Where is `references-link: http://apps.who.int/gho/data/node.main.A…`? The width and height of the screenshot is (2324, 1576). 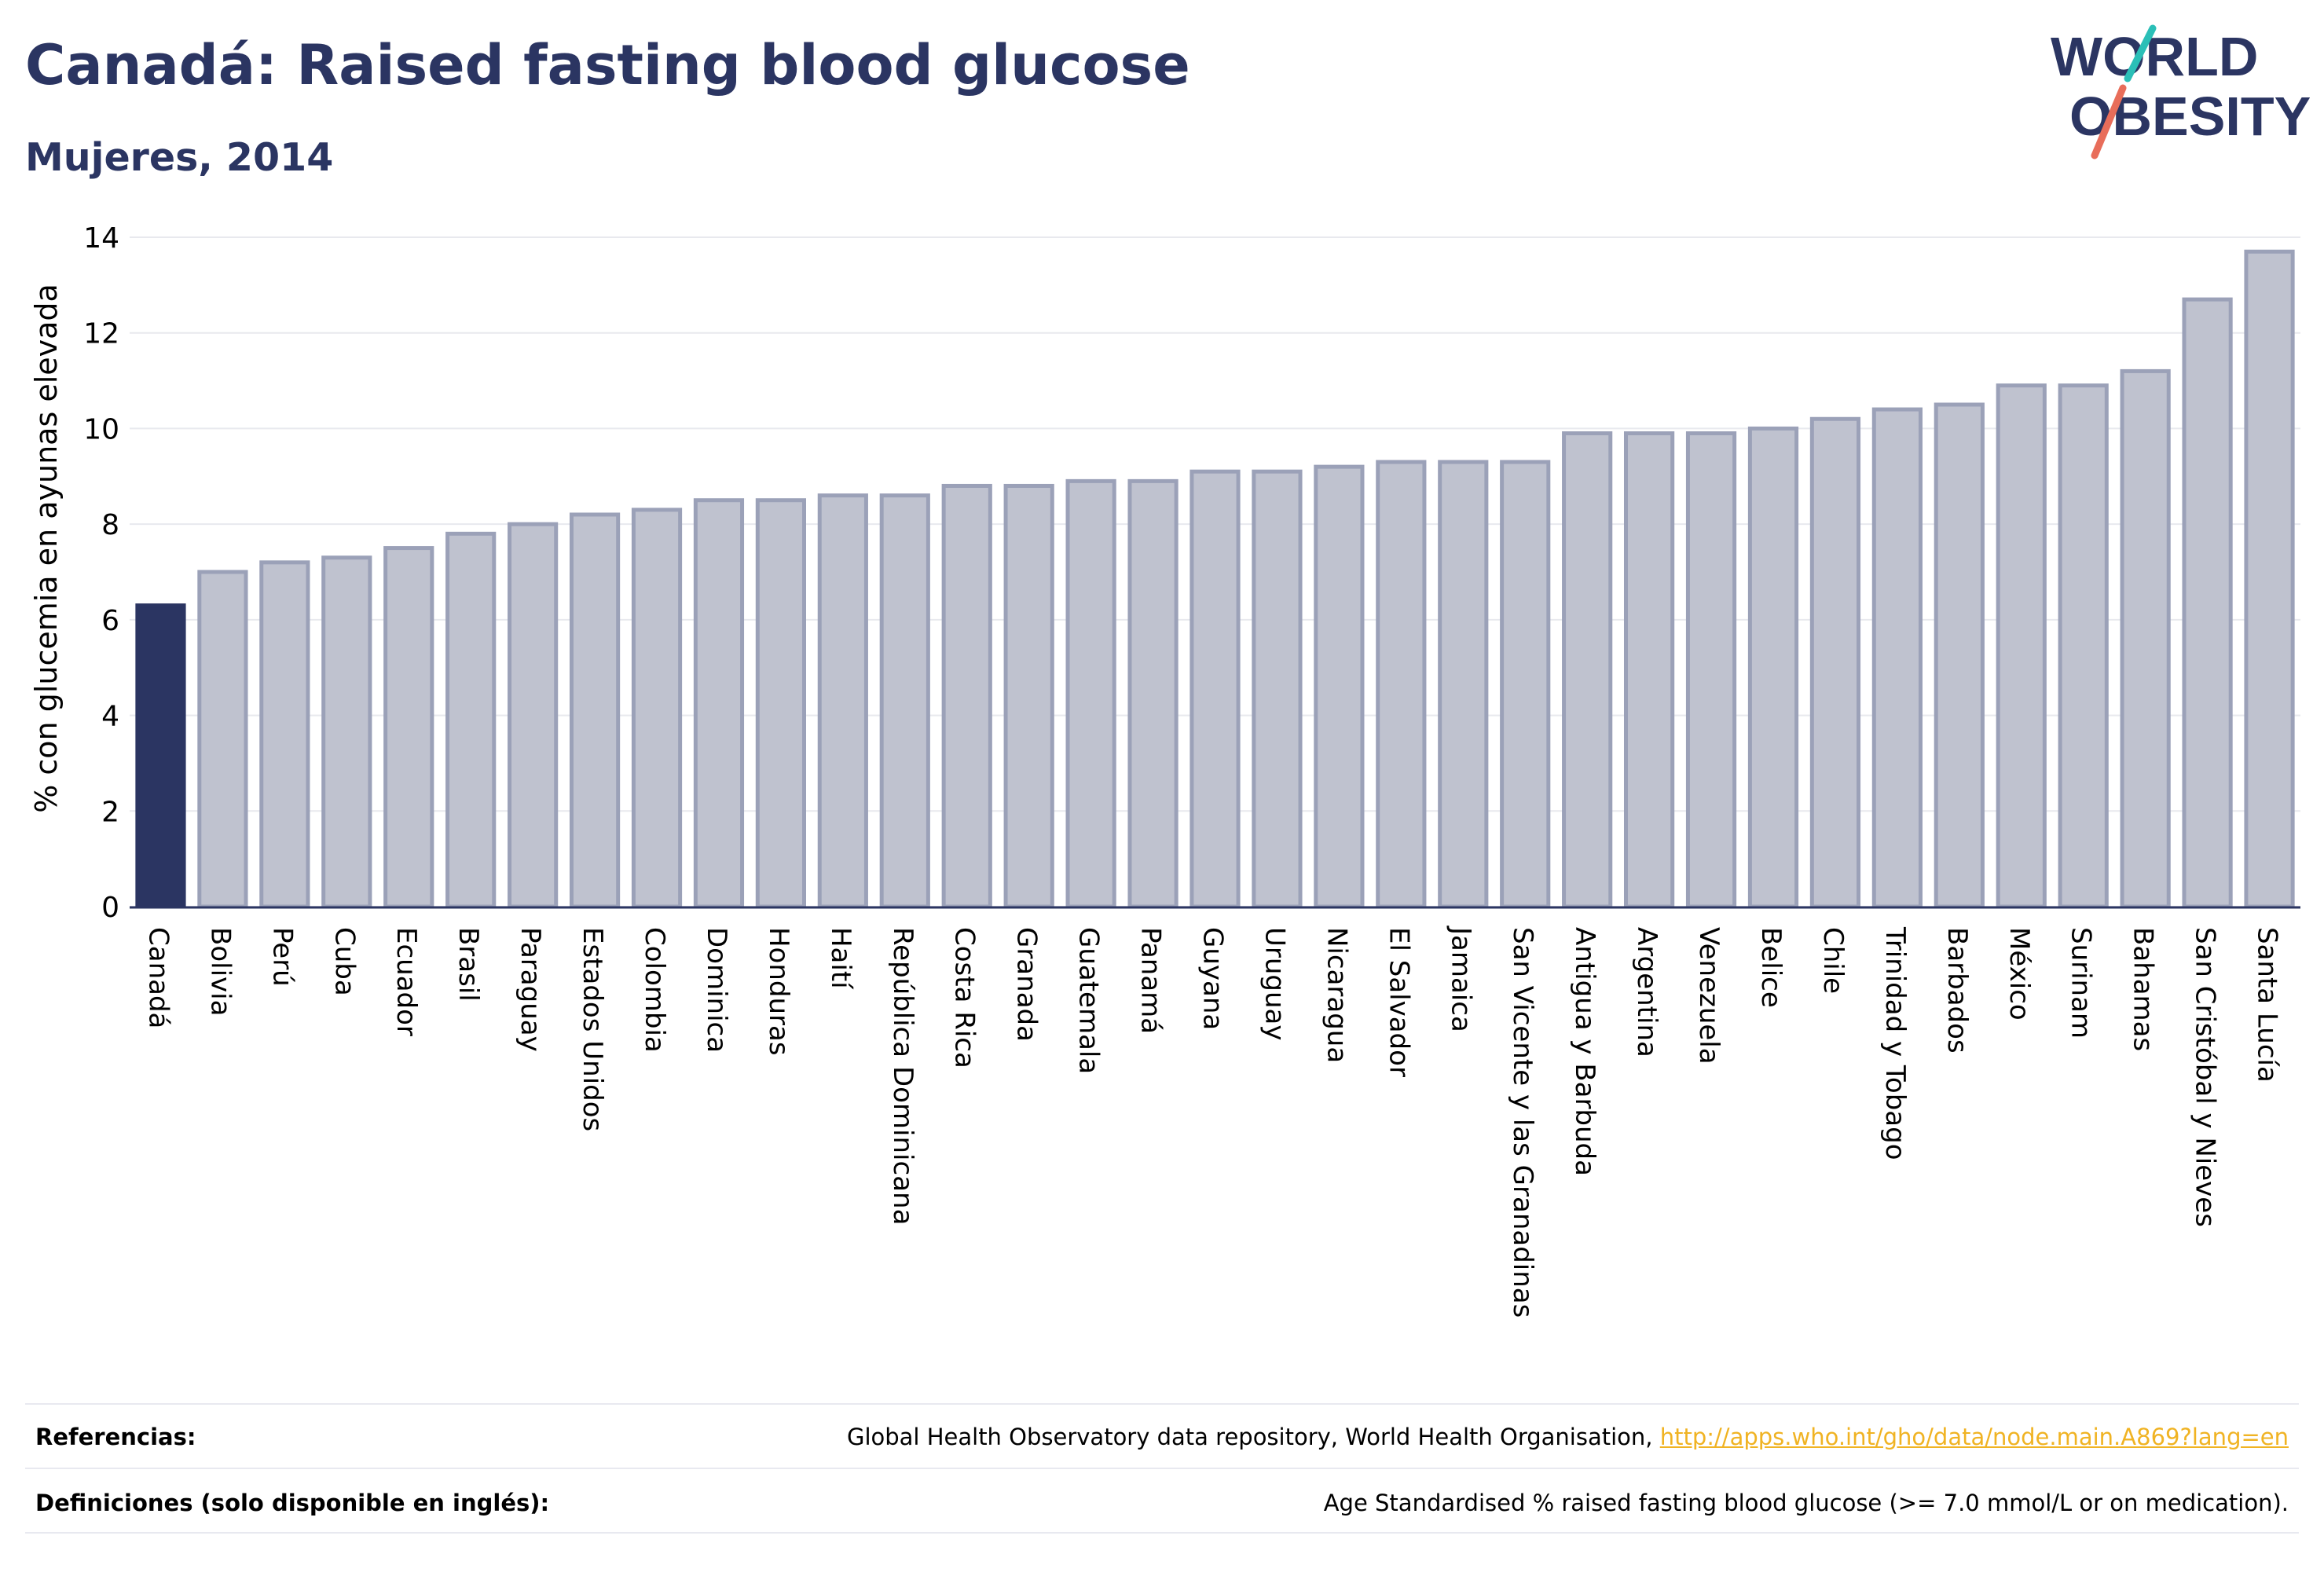
references-link: http://apps.who.int/gho/data/node.main.A… is located at coordinates (1974, 1437).